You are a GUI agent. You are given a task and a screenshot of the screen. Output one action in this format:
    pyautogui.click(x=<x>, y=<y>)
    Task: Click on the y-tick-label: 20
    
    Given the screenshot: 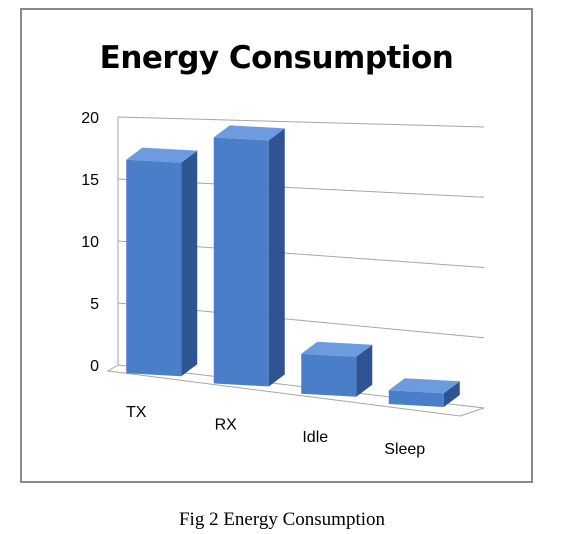 What is the action you would take?
    pyautogui.click(x=90, y=118)
    